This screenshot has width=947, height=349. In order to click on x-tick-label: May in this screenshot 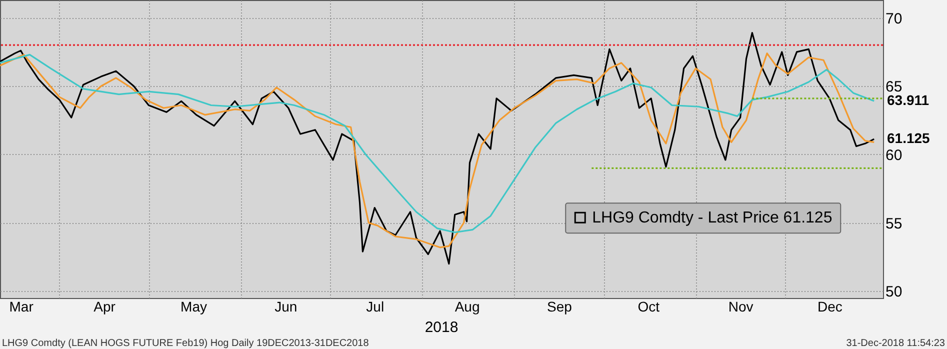, I will do `click(193, 306)`.